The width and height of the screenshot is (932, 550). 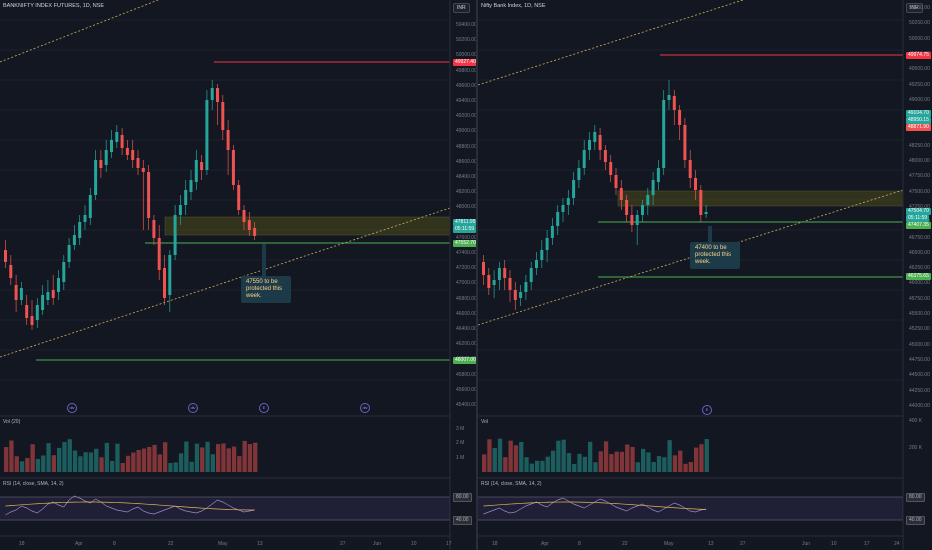 I want to click on price-axis-label: 49000.00, so click(x=466, y=131).